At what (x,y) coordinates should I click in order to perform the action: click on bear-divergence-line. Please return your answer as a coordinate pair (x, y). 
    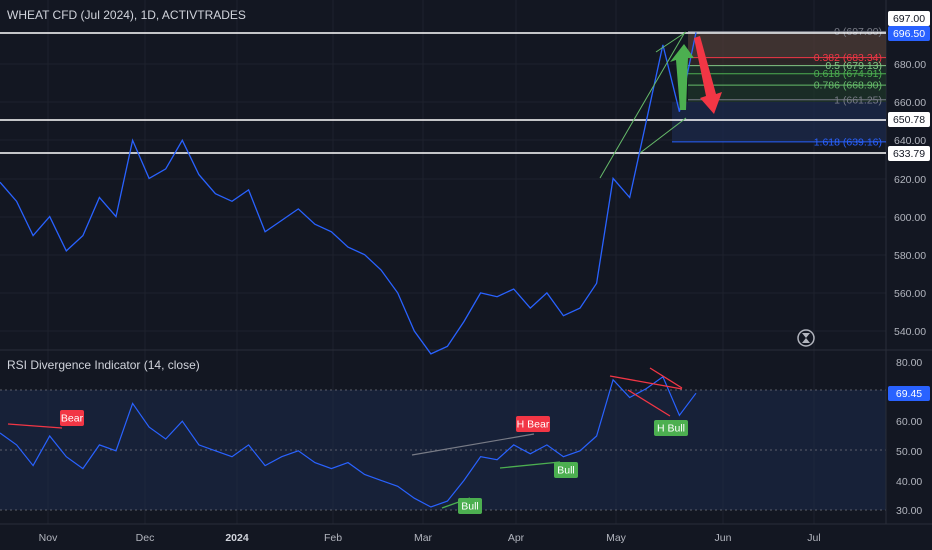
    Looking at the image, I should click on (35, 426).